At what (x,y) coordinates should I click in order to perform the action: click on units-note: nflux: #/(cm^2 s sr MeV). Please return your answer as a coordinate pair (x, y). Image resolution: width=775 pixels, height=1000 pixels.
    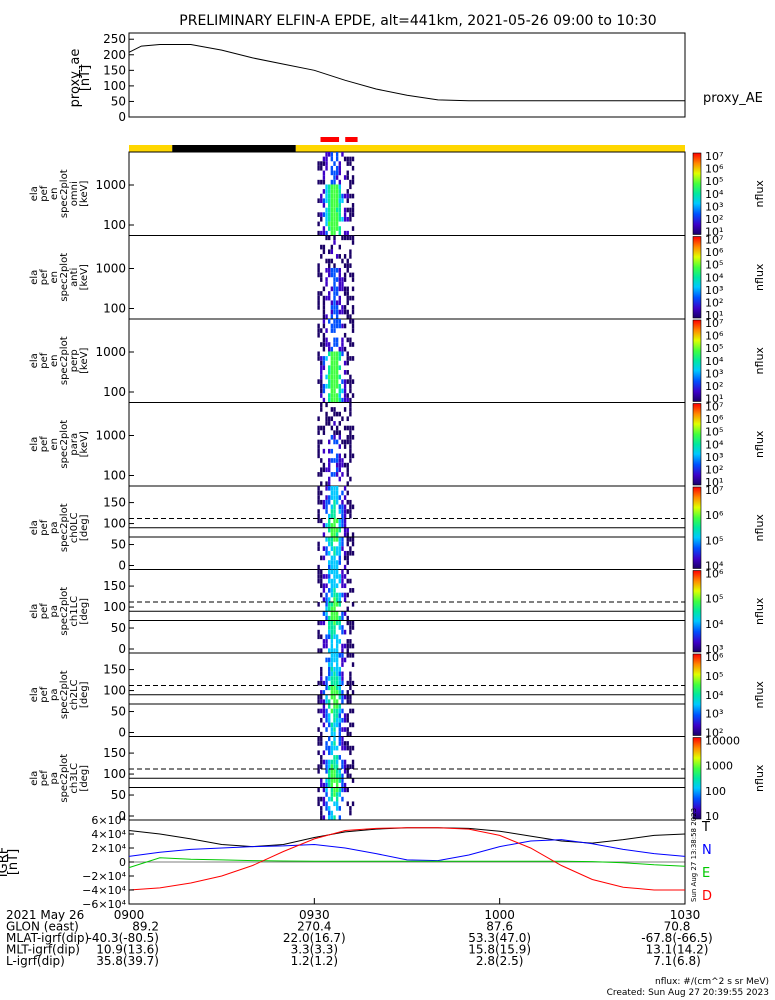
    Looking at the image, I should click on (712, 982).